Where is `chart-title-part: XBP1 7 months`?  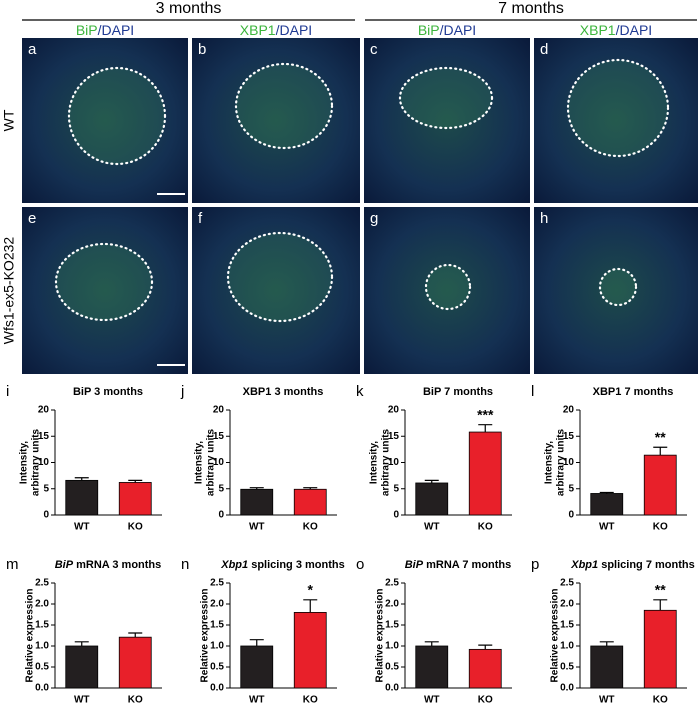 chart-title-part: XBP1 7 months is located at coordinates (633, 392).